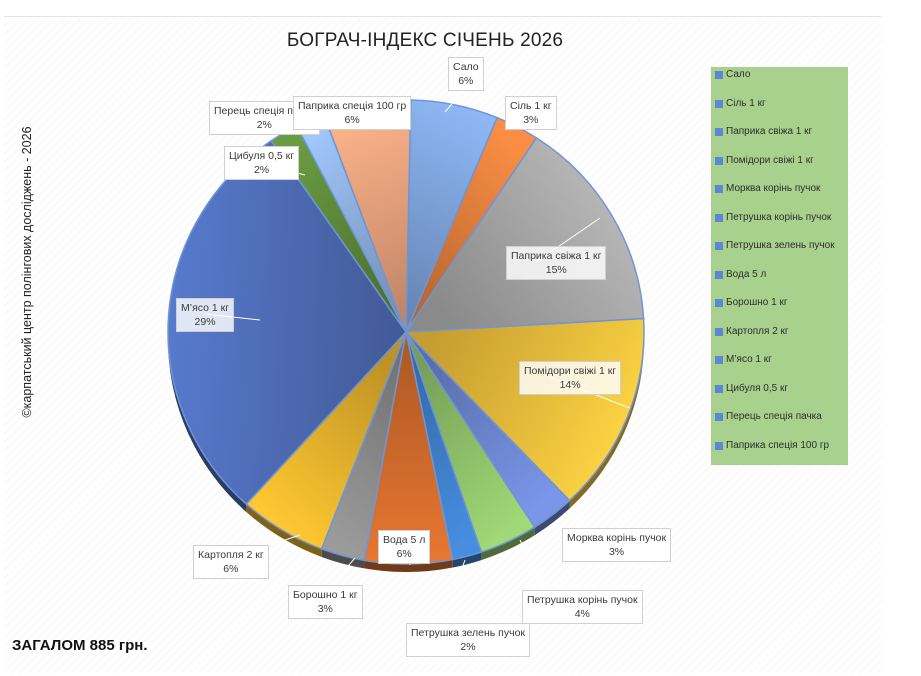  Describe the element at coordinates (468, 633) in the screenshot. I see `data-label-name: Петрушка зелень пучок` at that location.